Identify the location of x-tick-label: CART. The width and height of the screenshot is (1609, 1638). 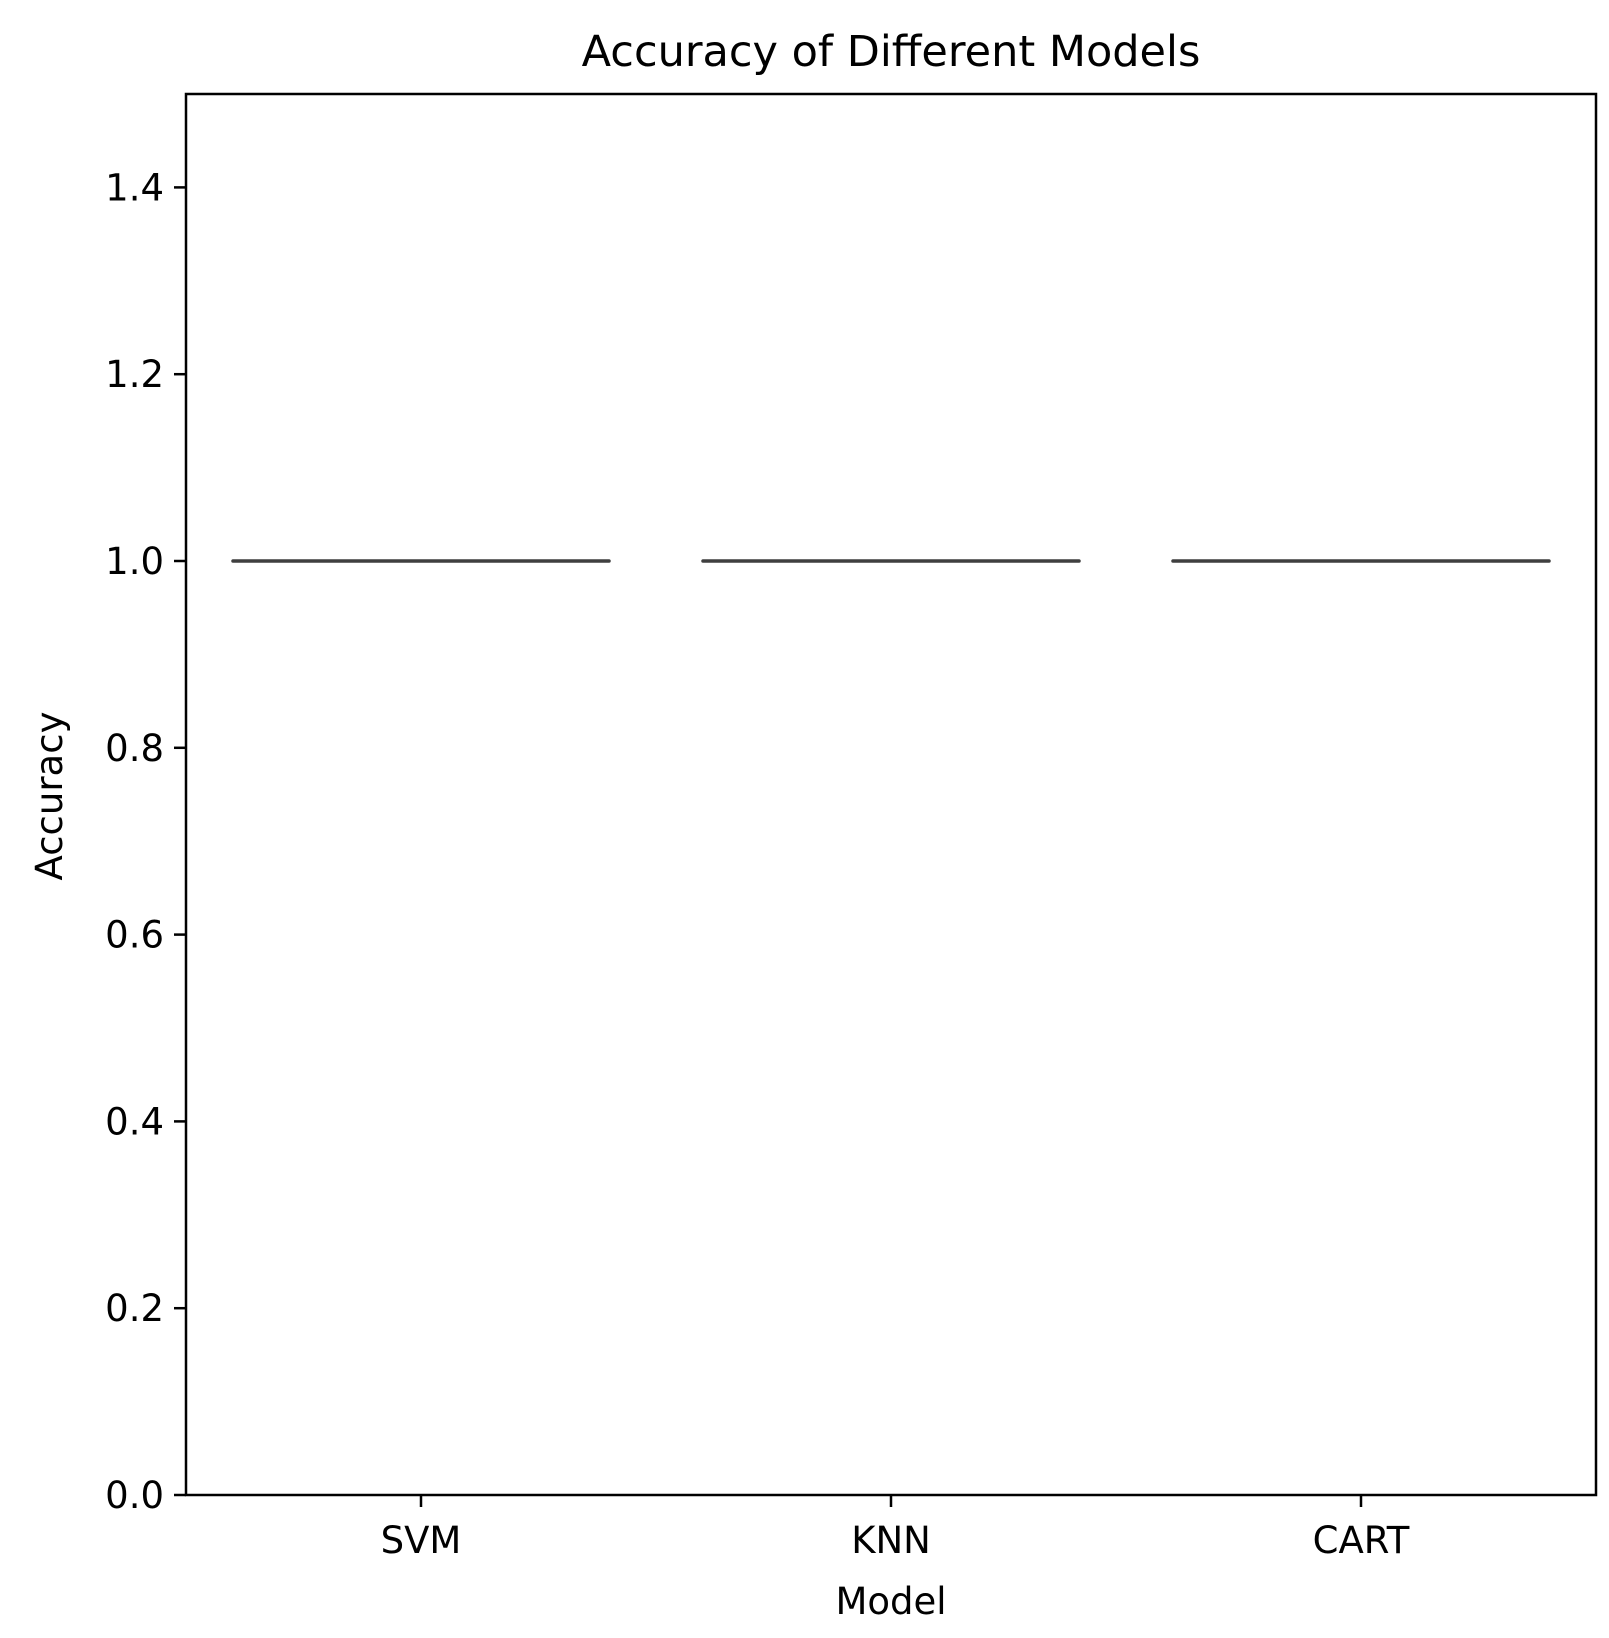
(1361, 1540).